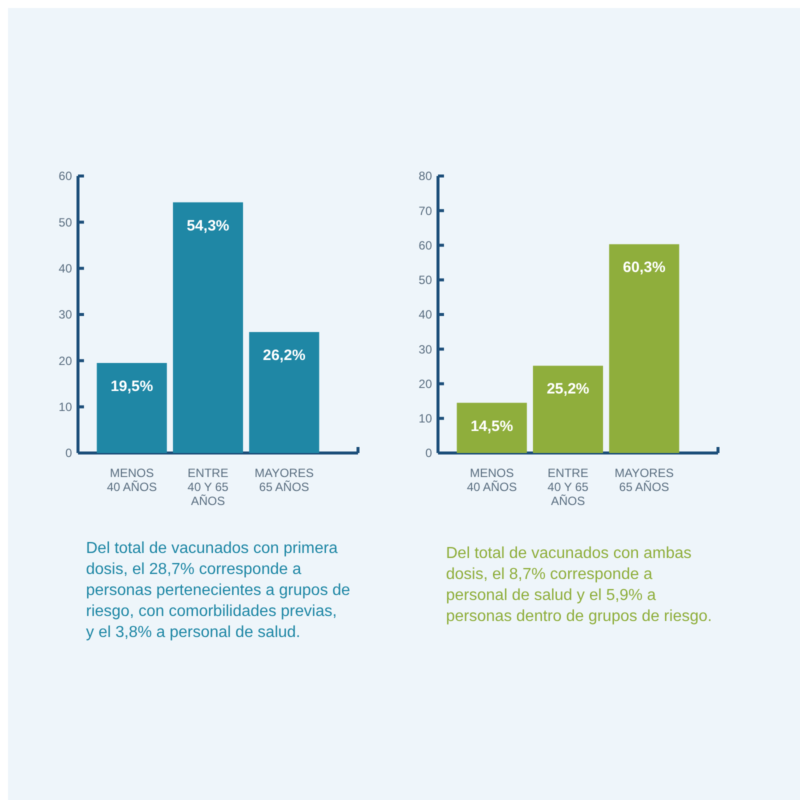 The height and width of the screenshot is (800, 800). What do you see at coordinates (208, 225) in the screenshot?
I see `data-label: 54,3%` at bounding box center [208, 225].